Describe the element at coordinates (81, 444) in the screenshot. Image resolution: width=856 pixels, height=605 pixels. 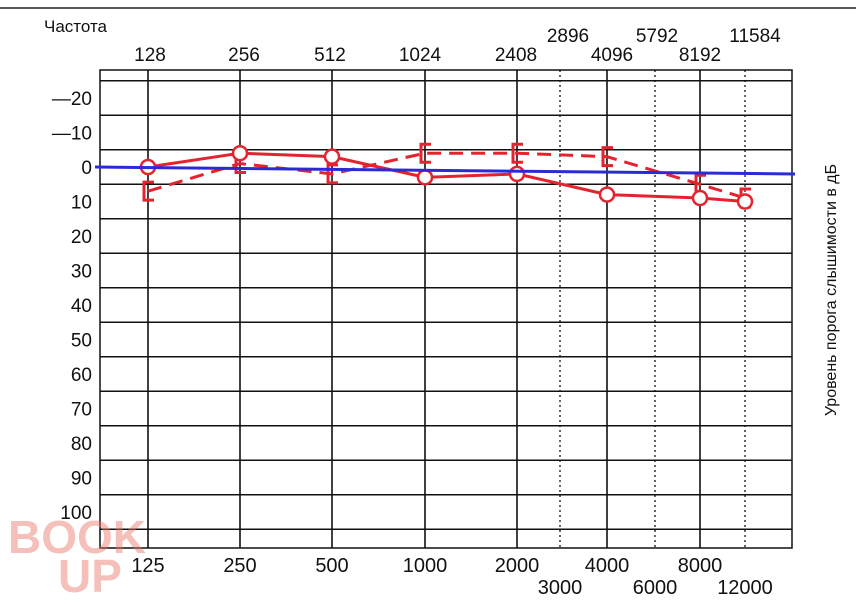
I see `y-tick-label: 80` at that location.